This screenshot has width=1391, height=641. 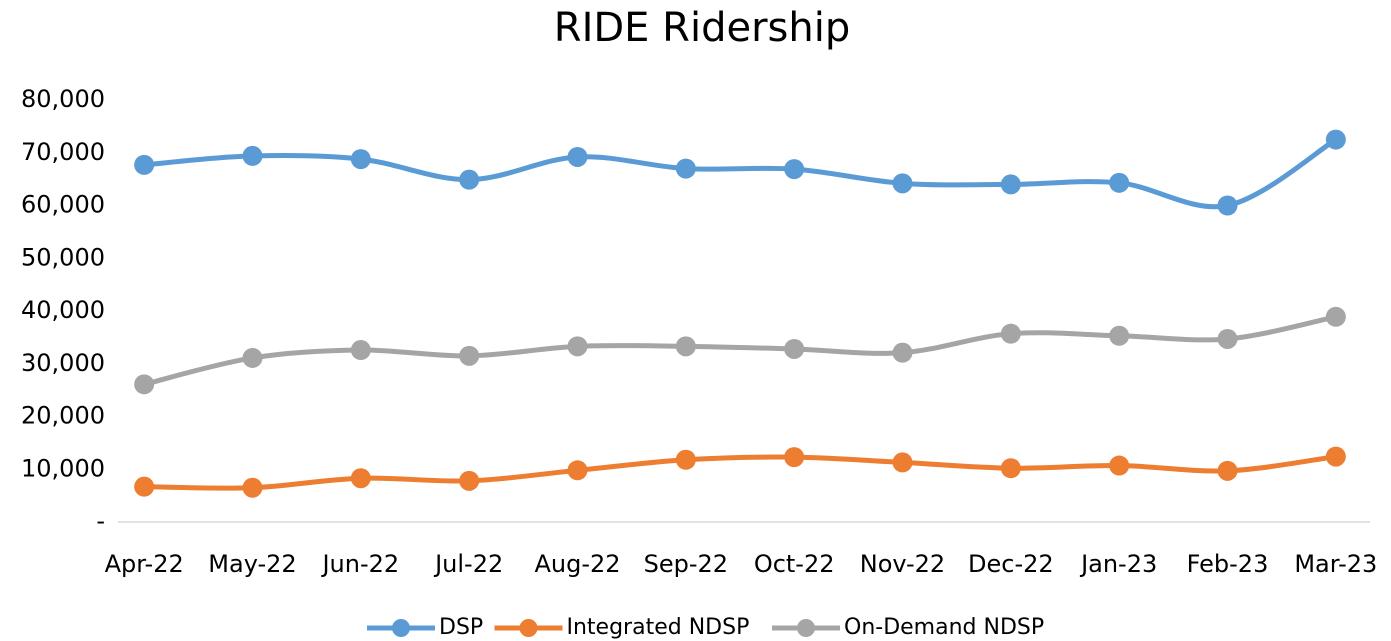 What do you see at coordinates (686, 564) in the screenshot?
I see `x-tick-label: Sep-22` at bounding box center [686, 564].